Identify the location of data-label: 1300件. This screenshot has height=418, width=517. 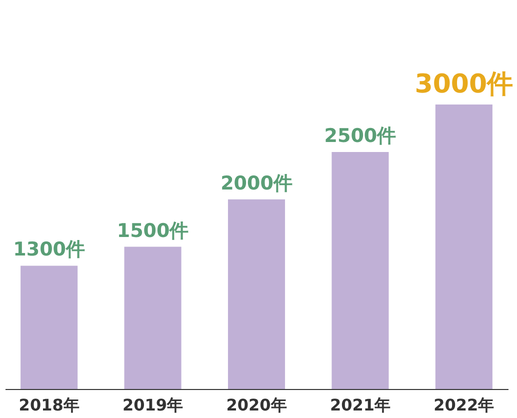
(49, 249).